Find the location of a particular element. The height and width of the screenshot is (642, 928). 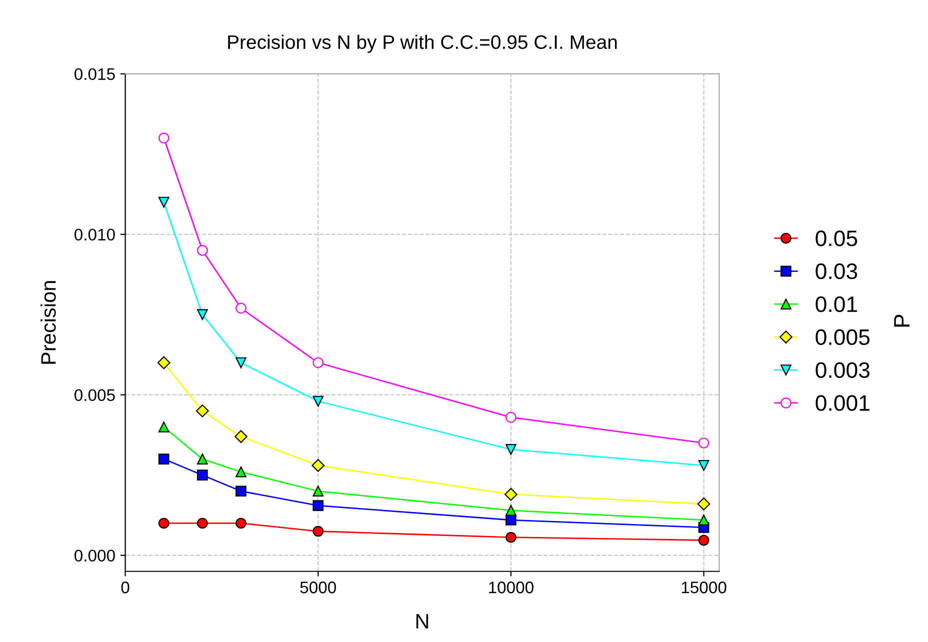

x-axis-title: N is located at coordinates (422, 621).